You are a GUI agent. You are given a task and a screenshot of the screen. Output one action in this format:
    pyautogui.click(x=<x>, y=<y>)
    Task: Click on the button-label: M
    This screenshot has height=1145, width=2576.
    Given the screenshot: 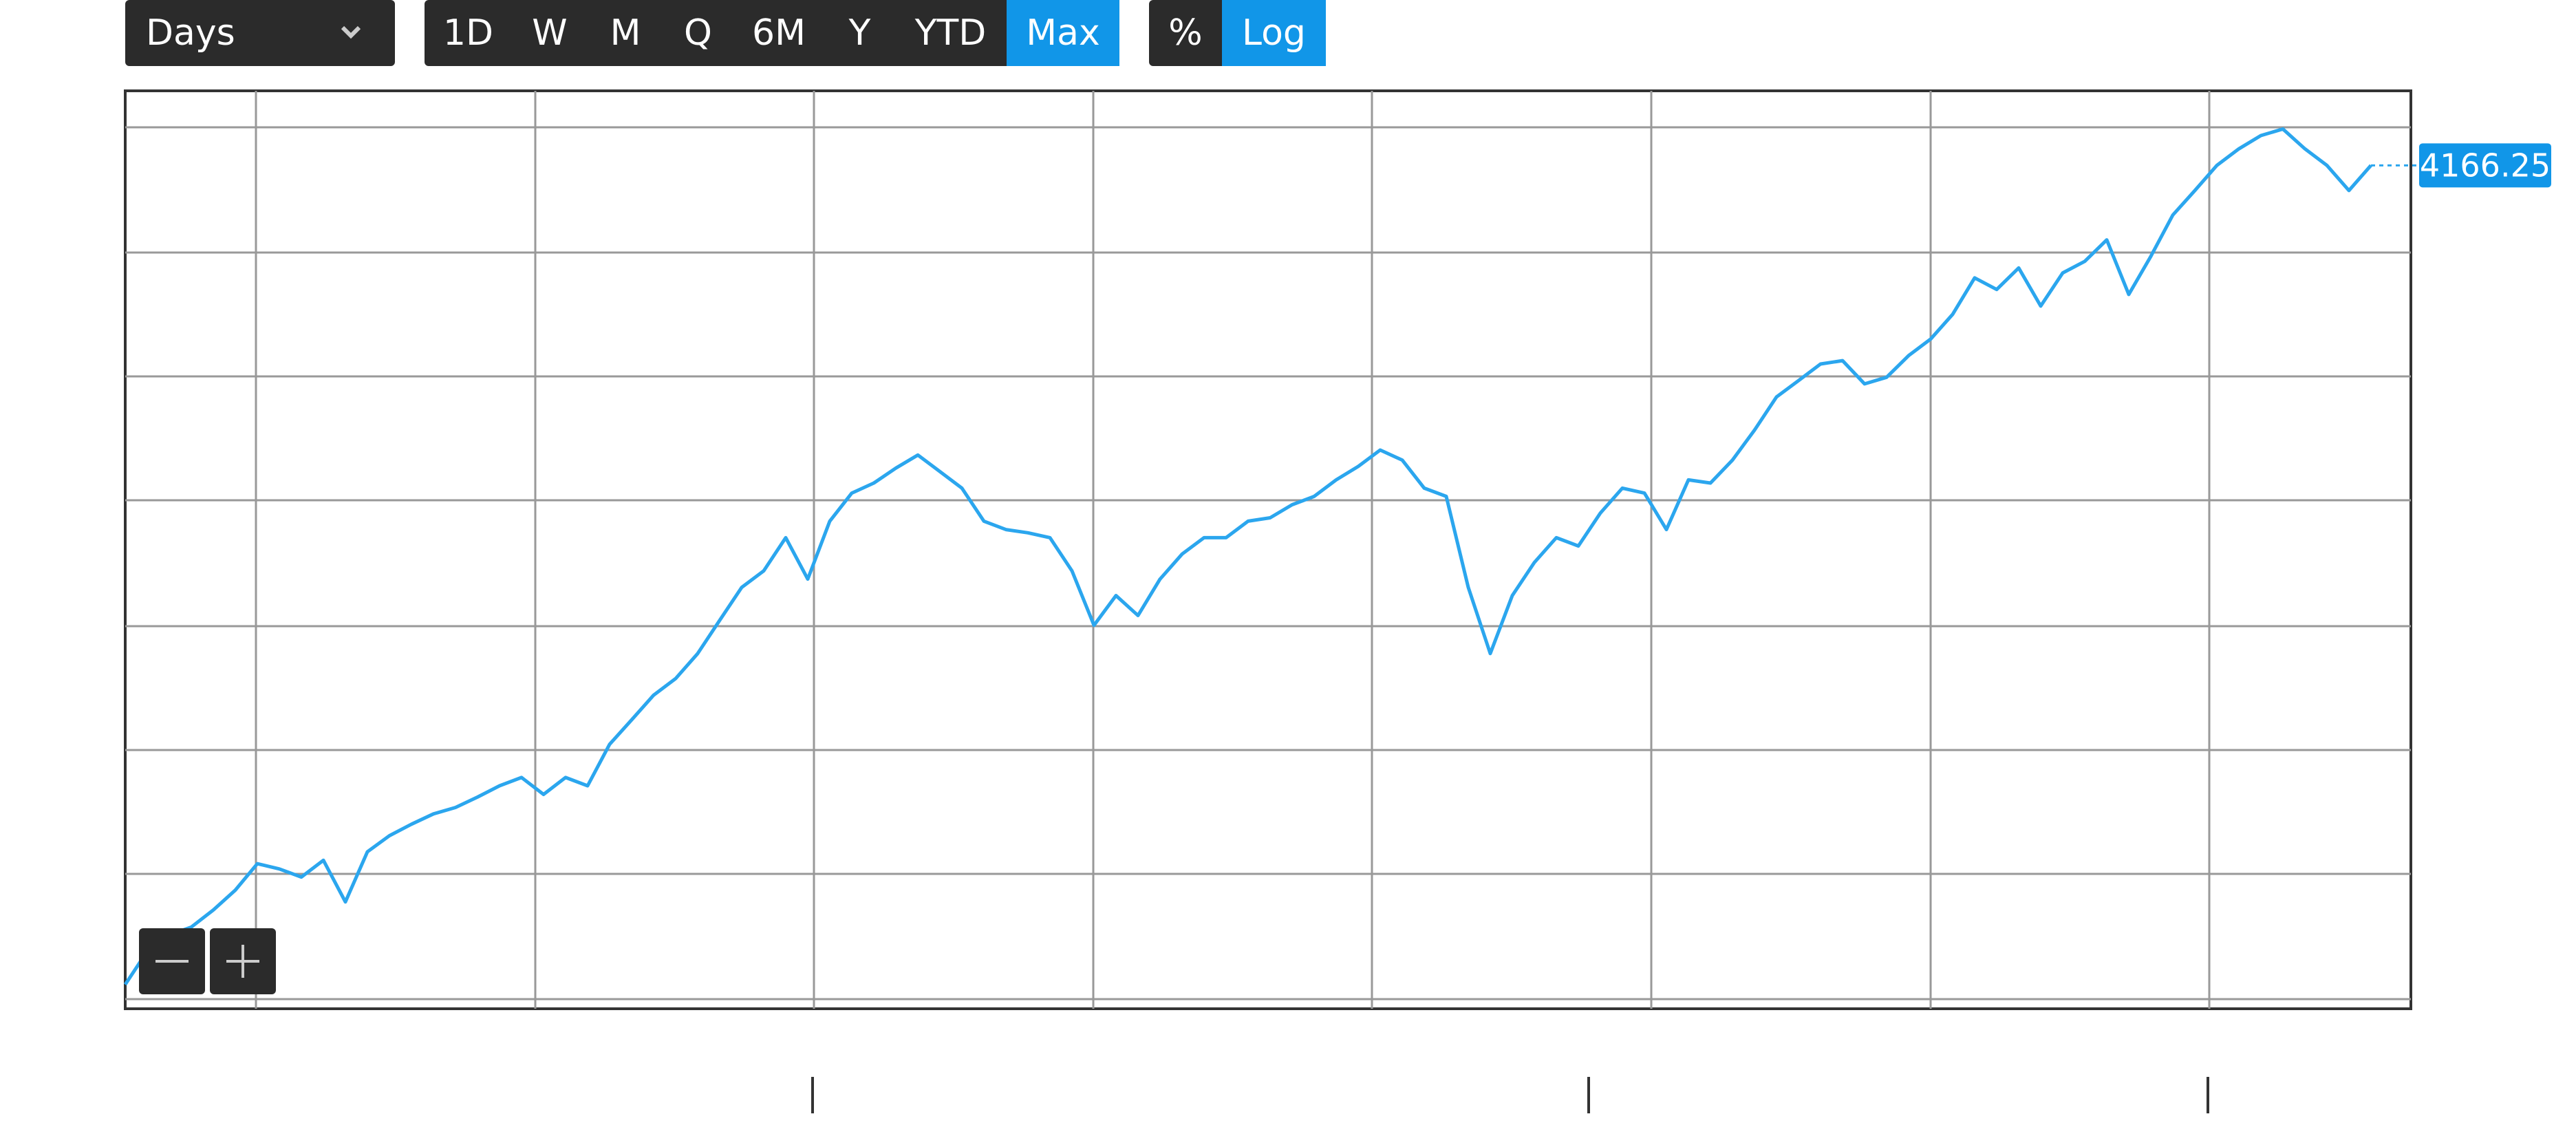 What is the action you would take?
    pyautogui.click(x=625, y=33)
    